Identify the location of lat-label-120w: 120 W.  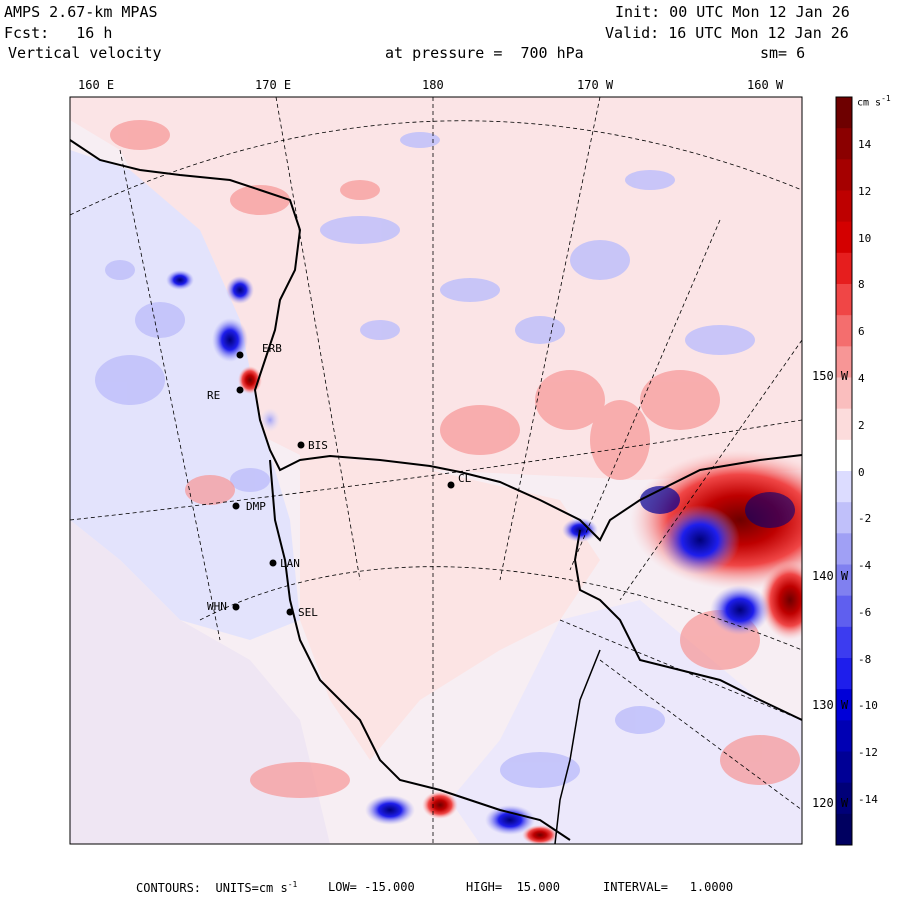
(830, 803).